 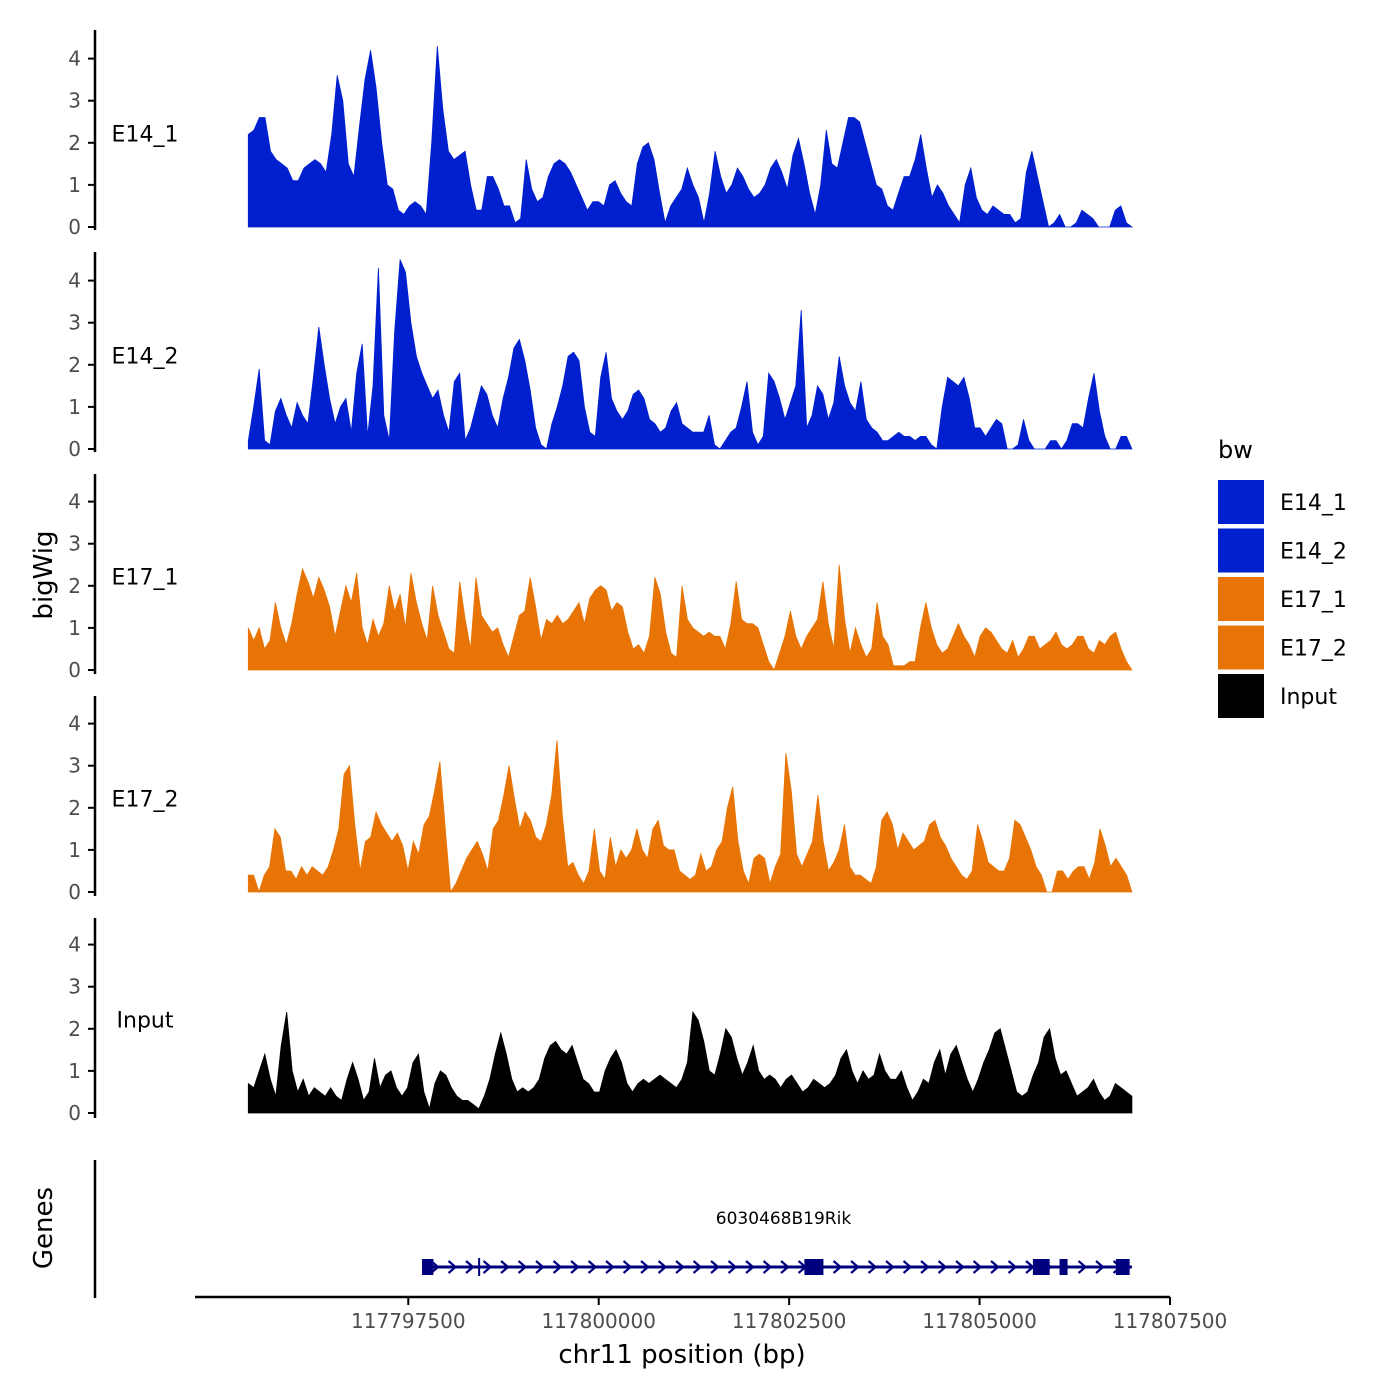 I want to click on x-tick-label: 117807500, so click(x=1170, y=1321).